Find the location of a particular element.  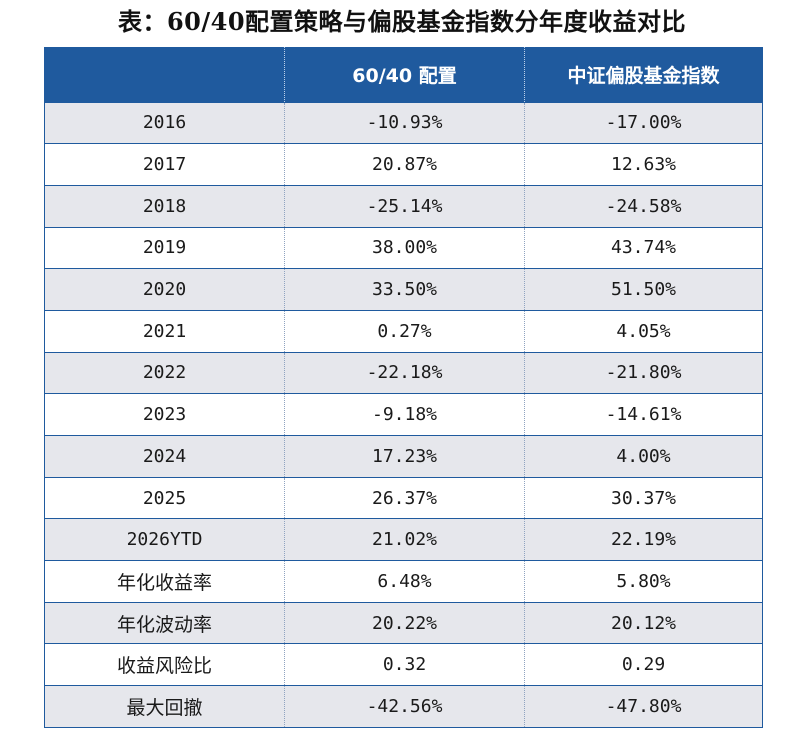

index-return-cell: 20.12% is located at coordinates (643, 622).